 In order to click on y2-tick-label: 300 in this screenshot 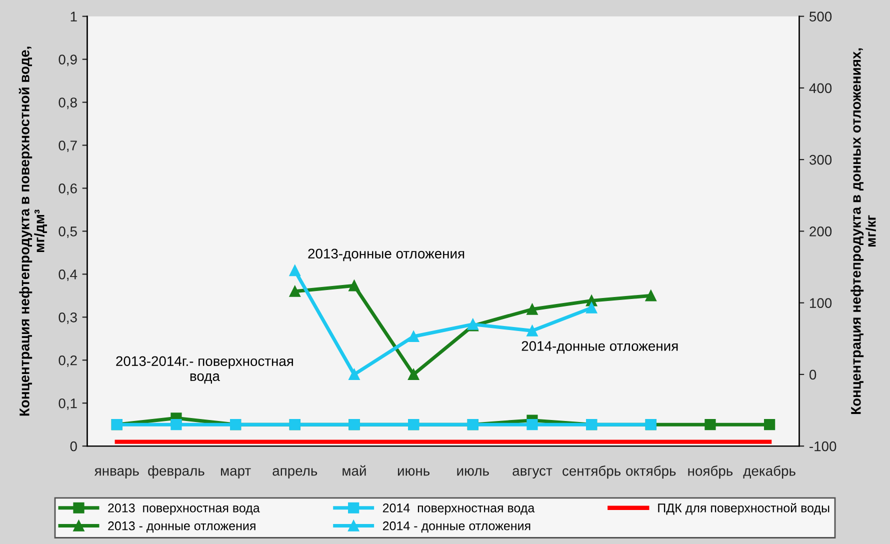, I will do `click(820, 159)`.